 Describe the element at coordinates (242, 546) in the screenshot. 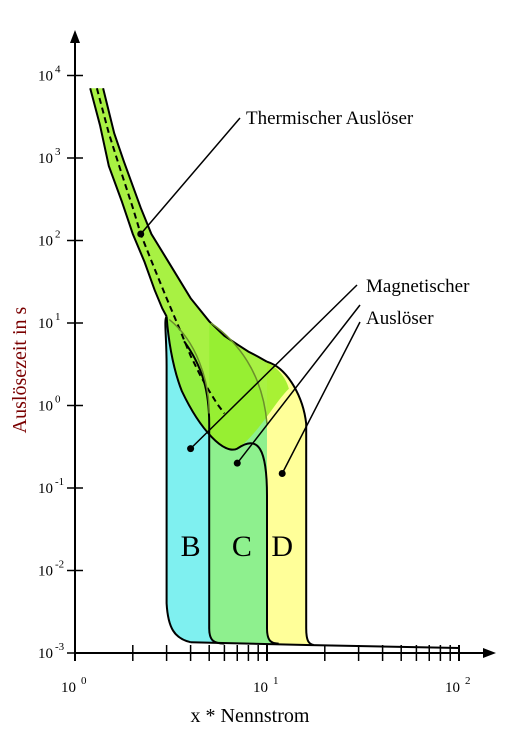

I see `region-label-c: C` at that location.